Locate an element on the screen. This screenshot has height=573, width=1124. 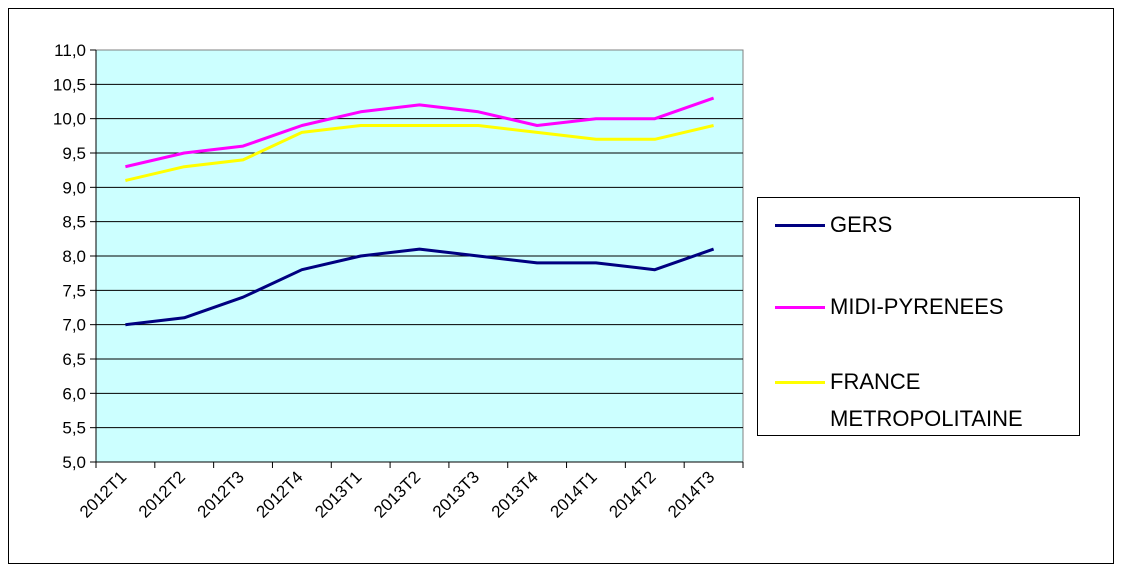
legend-label-midi-pyrenees: MIDI-PYRENEES is located at coordinates (917, 306).